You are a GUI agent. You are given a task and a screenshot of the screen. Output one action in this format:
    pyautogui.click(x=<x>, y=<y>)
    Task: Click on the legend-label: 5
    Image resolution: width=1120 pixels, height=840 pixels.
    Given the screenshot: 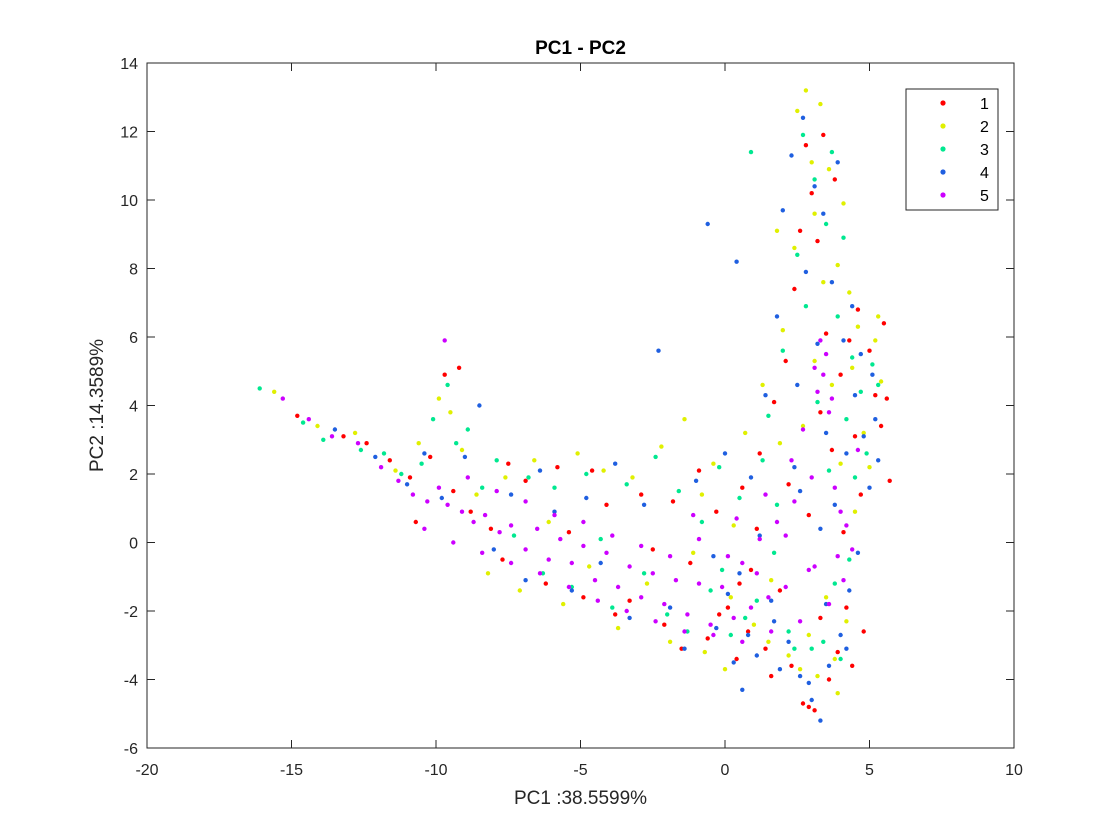 What is the action you would take?
    pyautogui.click(x=984, y=196)
    